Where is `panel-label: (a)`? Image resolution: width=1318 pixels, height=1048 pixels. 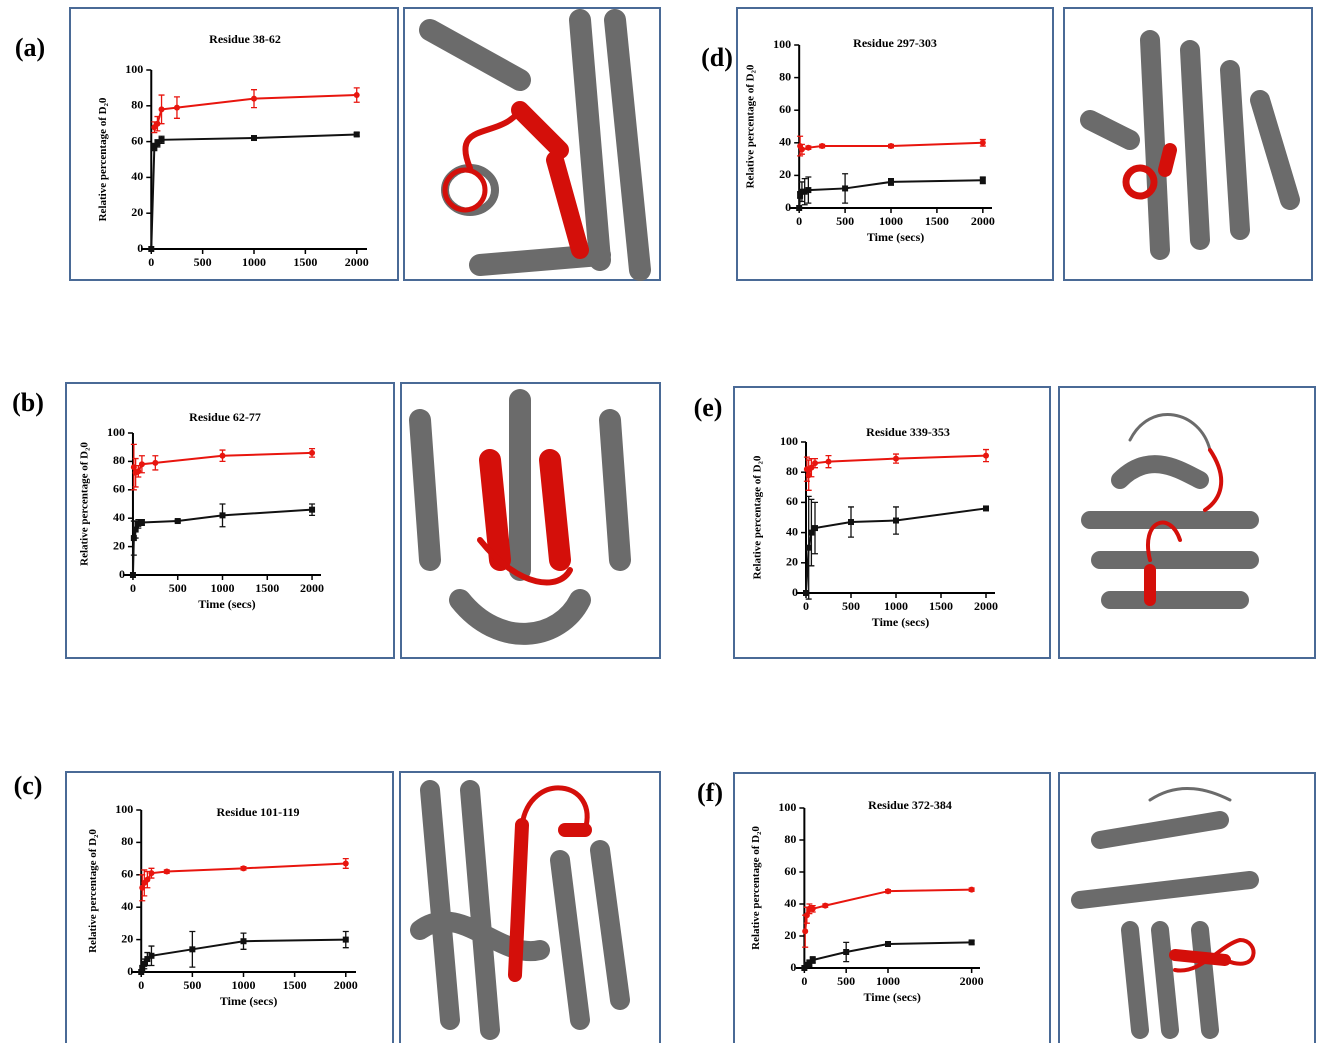
panel-label: (a) is located at coordinates (30, 47).